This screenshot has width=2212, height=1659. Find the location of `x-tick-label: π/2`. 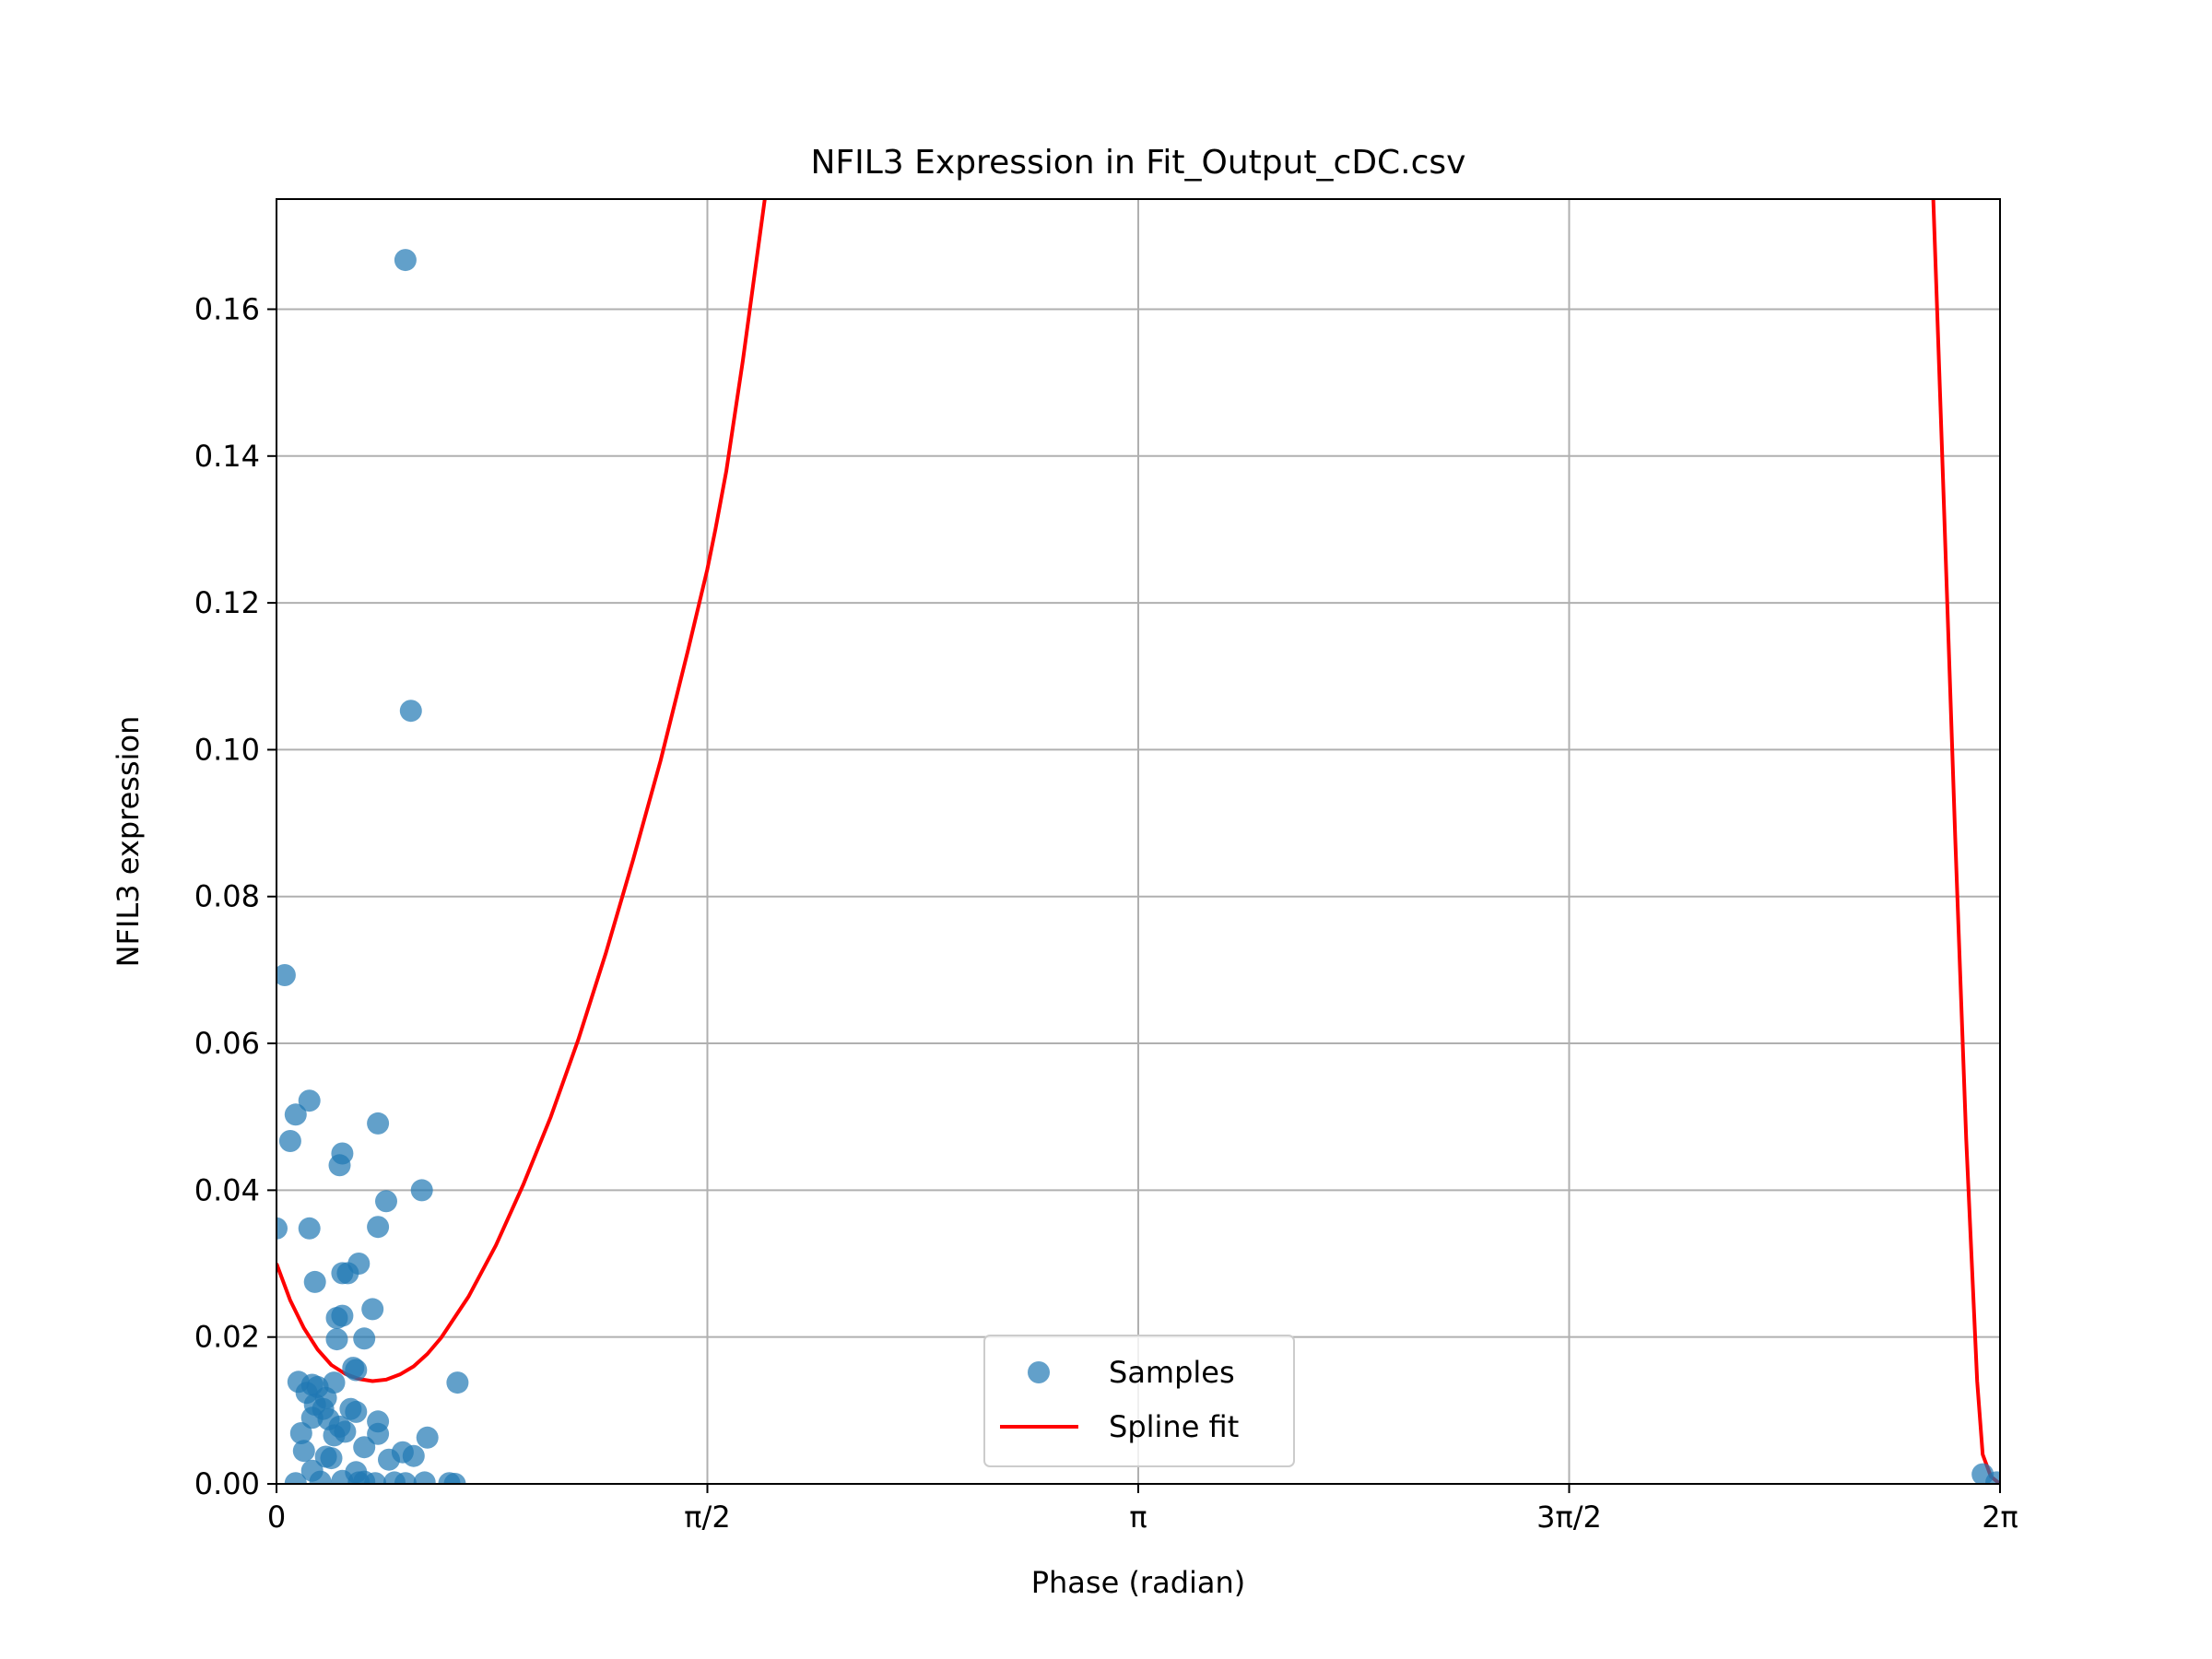

x-tick-label: π/2 is located at coordinates (707, 1517).